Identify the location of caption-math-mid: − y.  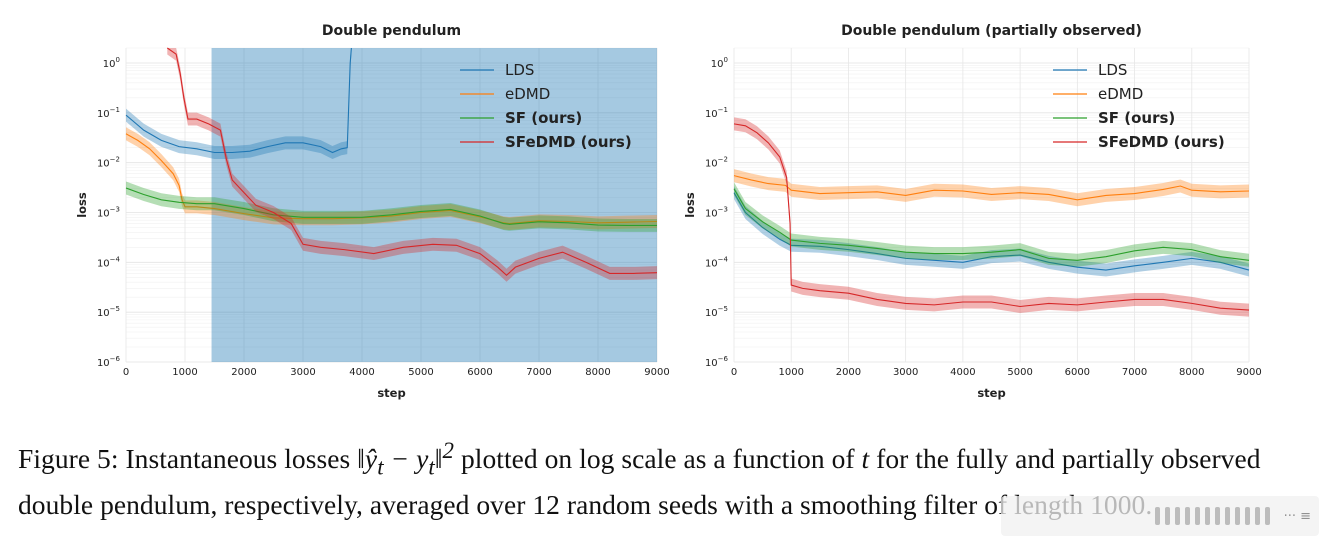
(406, 459).